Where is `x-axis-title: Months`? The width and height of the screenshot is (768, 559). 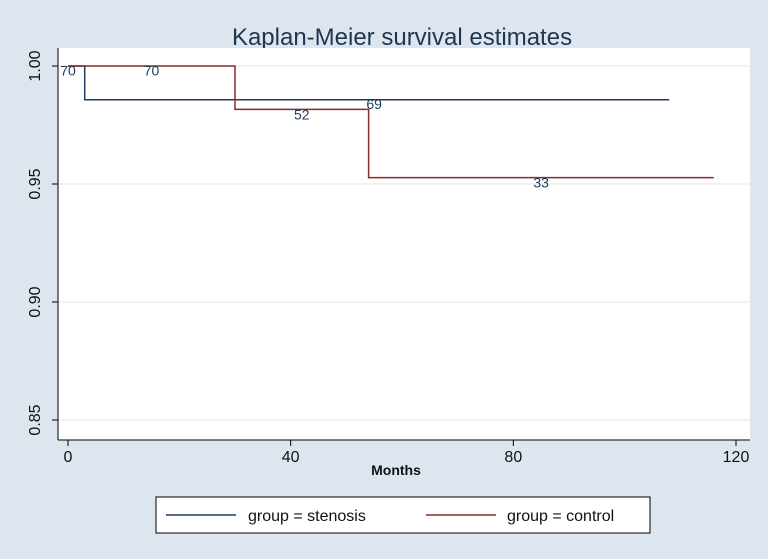
x-axis-title: Months is located at coordinates (396, 470).